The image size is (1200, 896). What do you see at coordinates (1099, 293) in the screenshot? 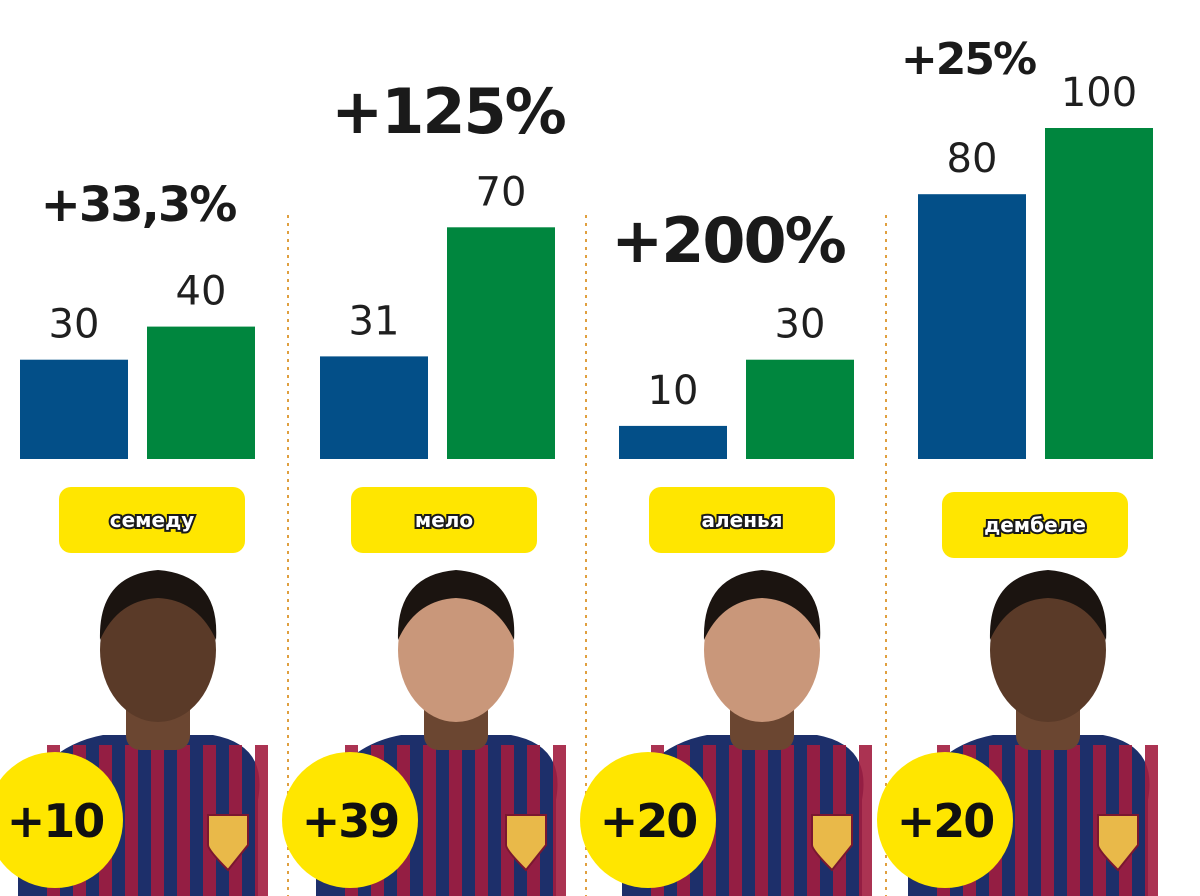
I see `bar-2-дембеле` at bounding box center [1099, 293].